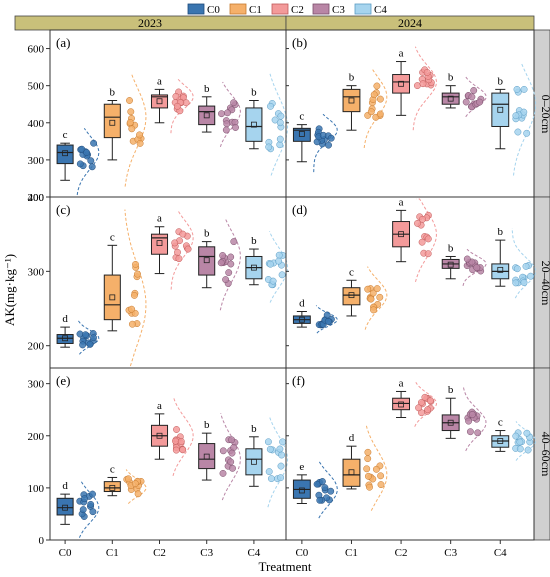  What do you see at coordinates (500, 553) in the screenshot?
I see `x-tick-label: C4` at bounding box center [500, 553].